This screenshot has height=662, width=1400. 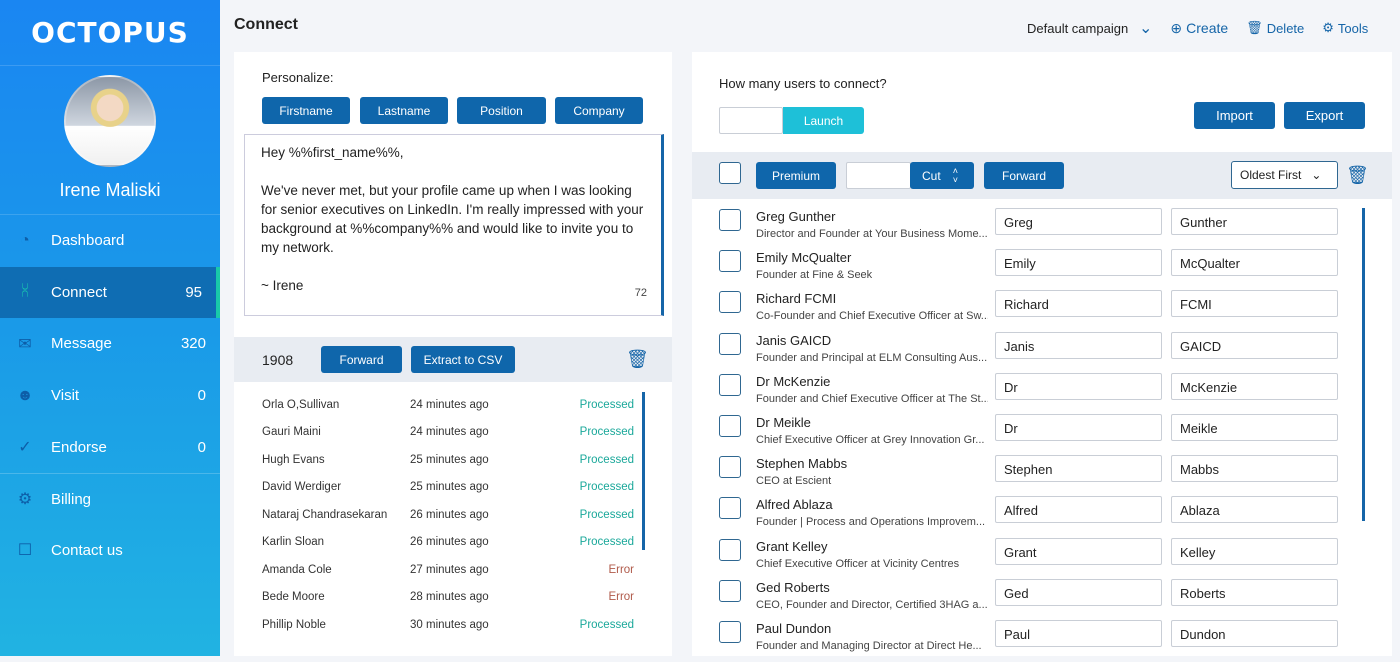 I want to click on token-firstname-button: Firstname, so click(x=306, y=110).